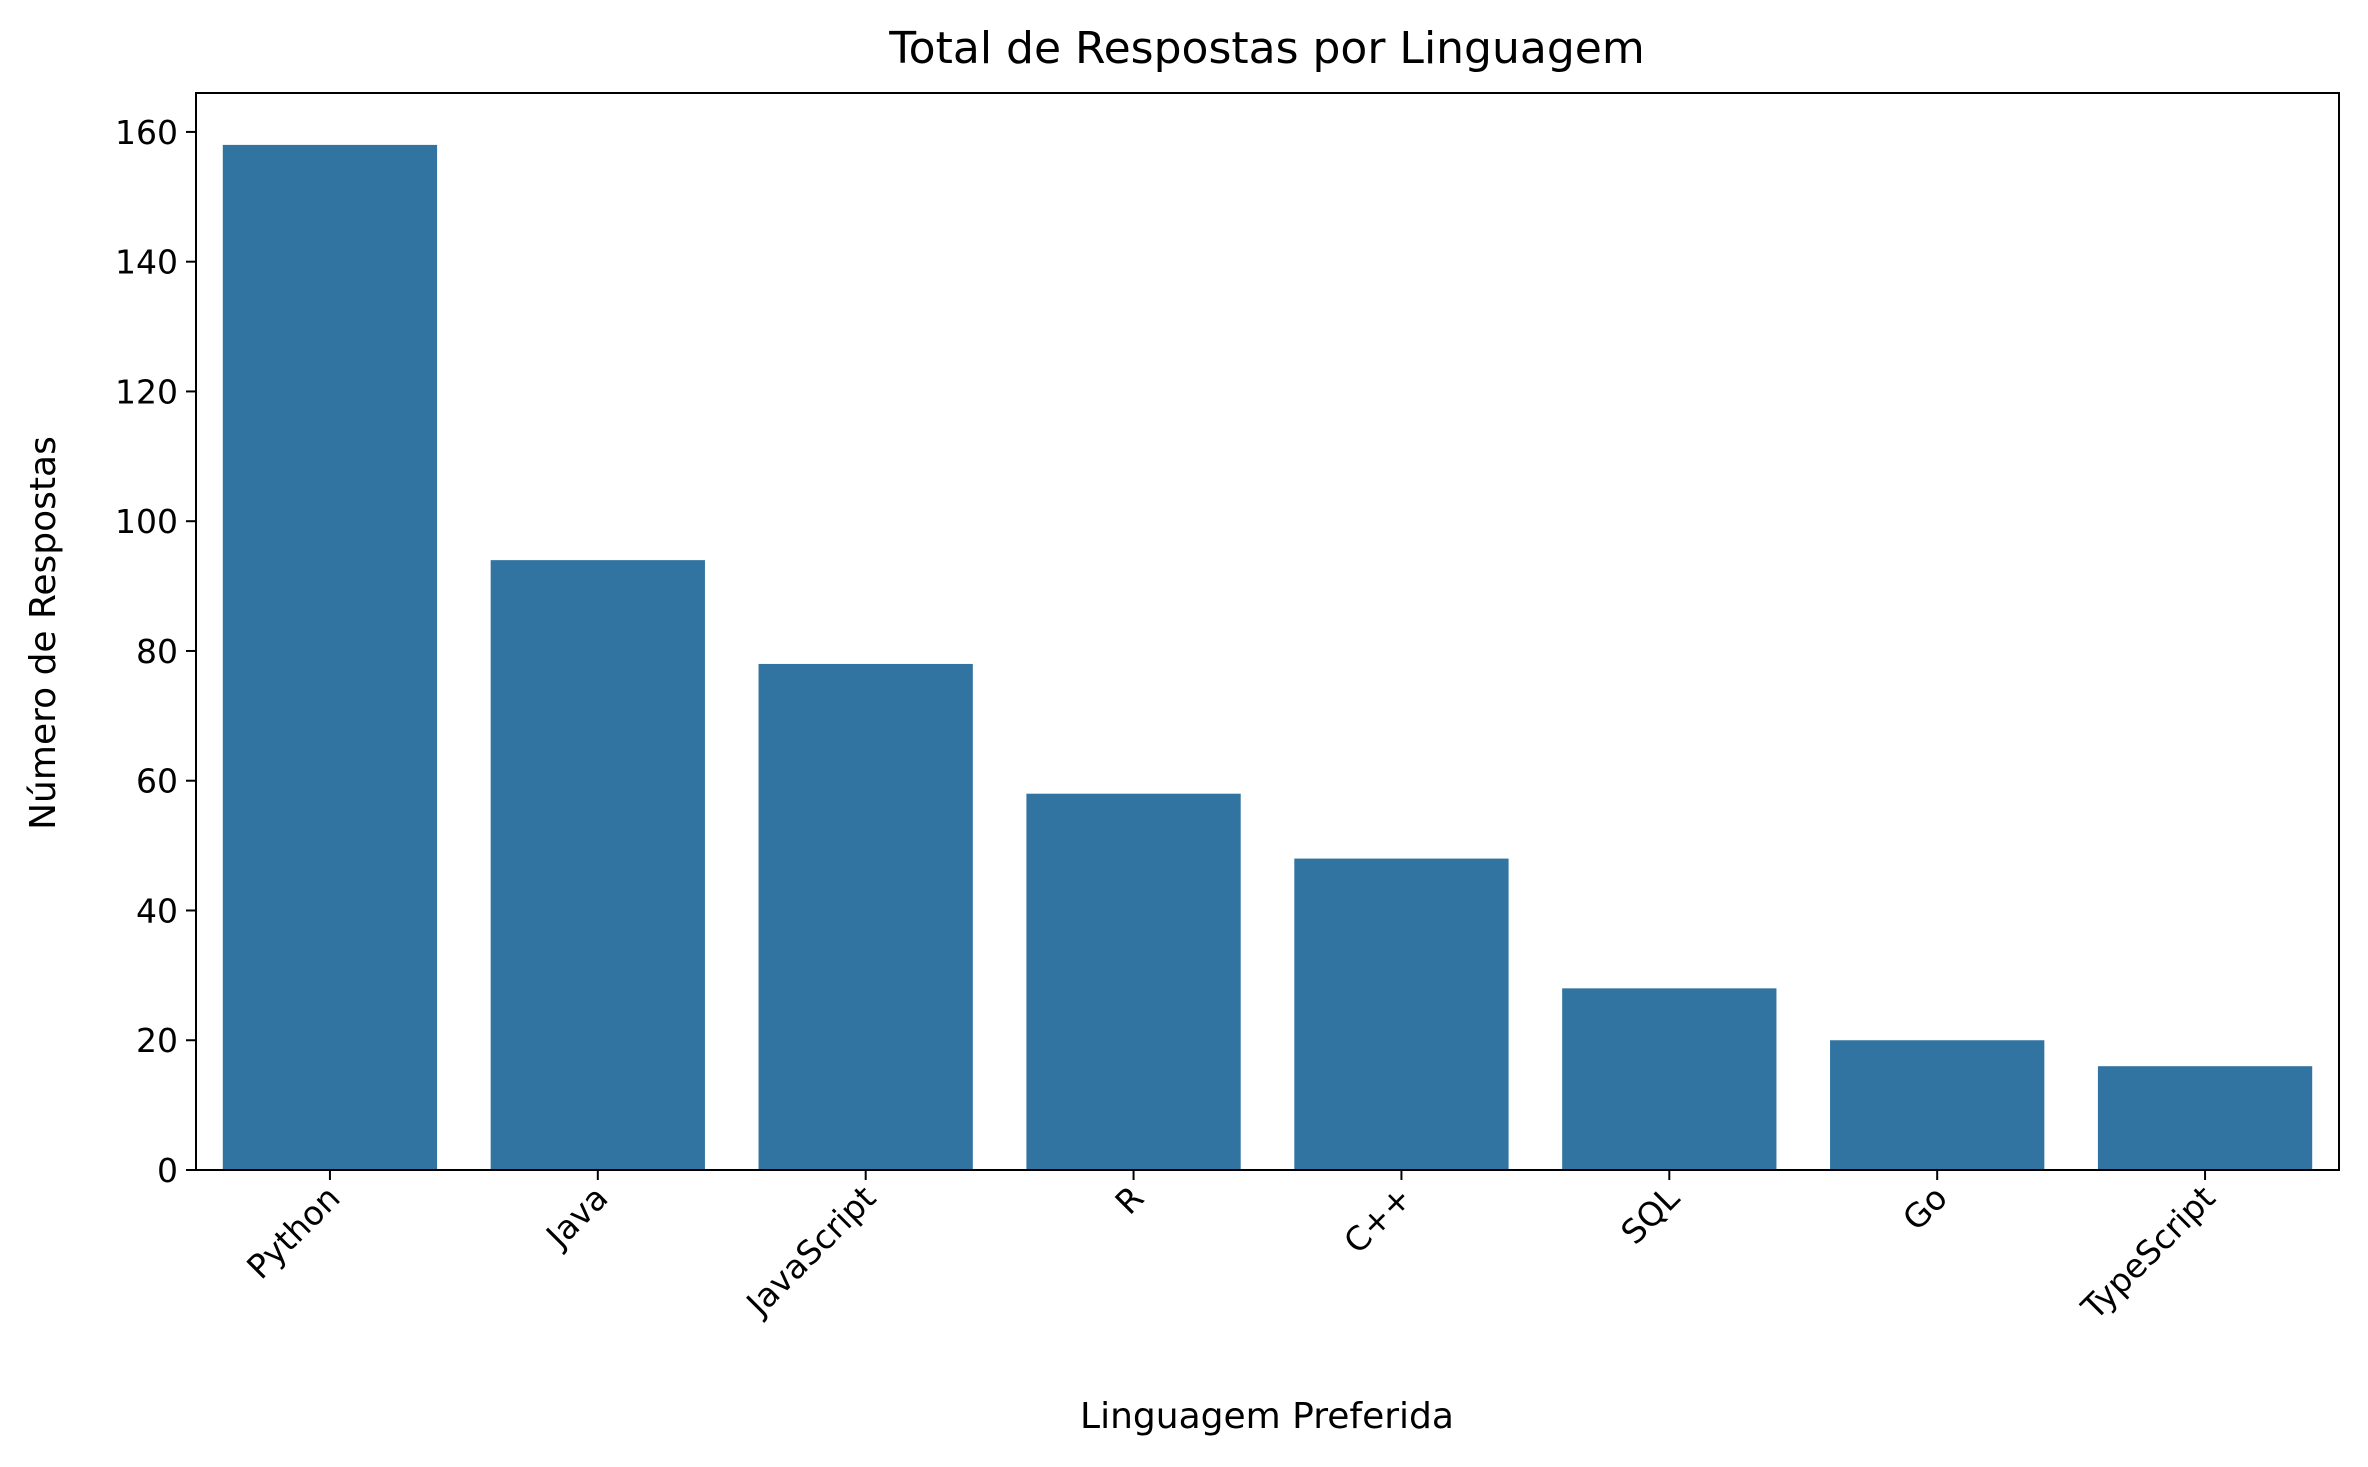  What do you see at coordinates (157, 1040) in the screenshot?
I see `y-tick-label: 20` at bounding box center [157, 1040].